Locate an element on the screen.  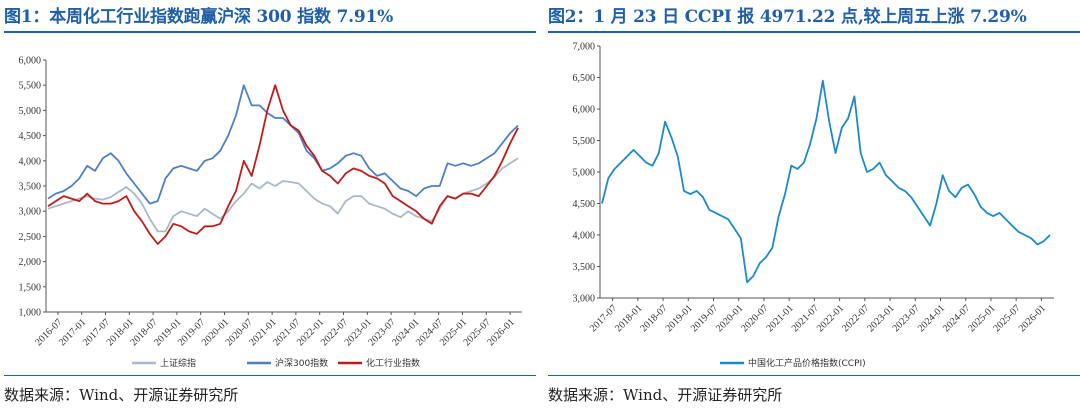
legend-label: 中国化工产品价格指数(CCPI) is located at coordinates (807, 363).